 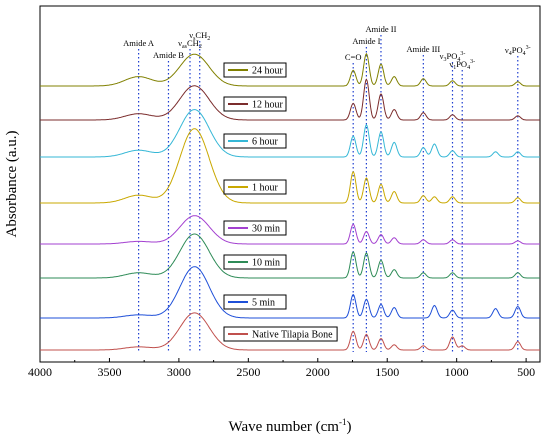 What do you see at coordinates (343, 422) in the screenshot?
I see `x-axis-title-exp: -1` at bounding box center [343, 422].